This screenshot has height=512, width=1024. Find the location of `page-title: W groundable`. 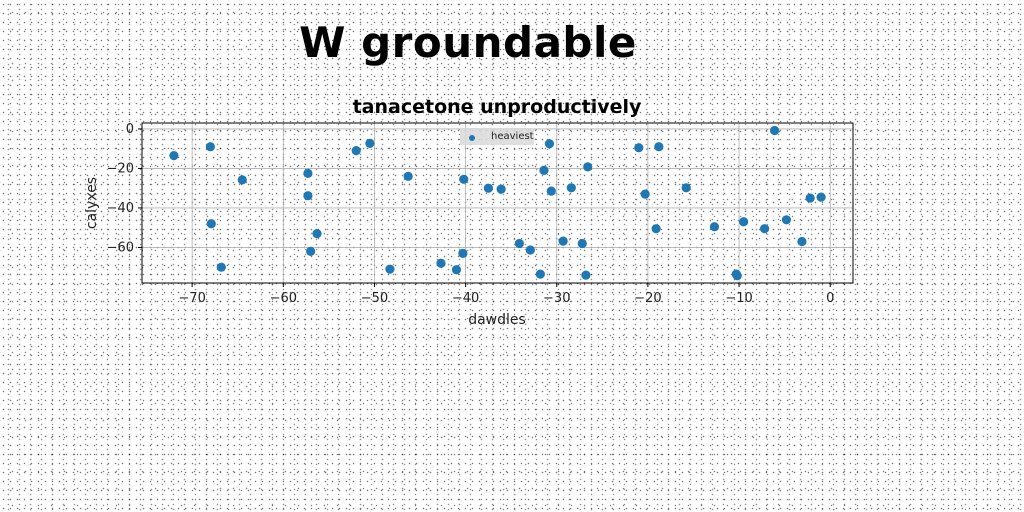

page-title: W groundable is located at coordinates (468, 42).